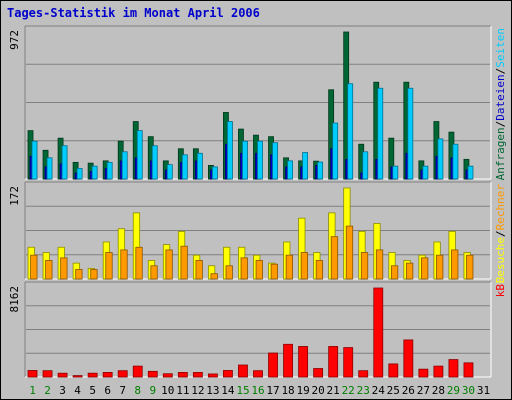  Describe the element at coordinates (438, 390) in the screenshot. I see `x-tick-label-day-28: 28` at that location.